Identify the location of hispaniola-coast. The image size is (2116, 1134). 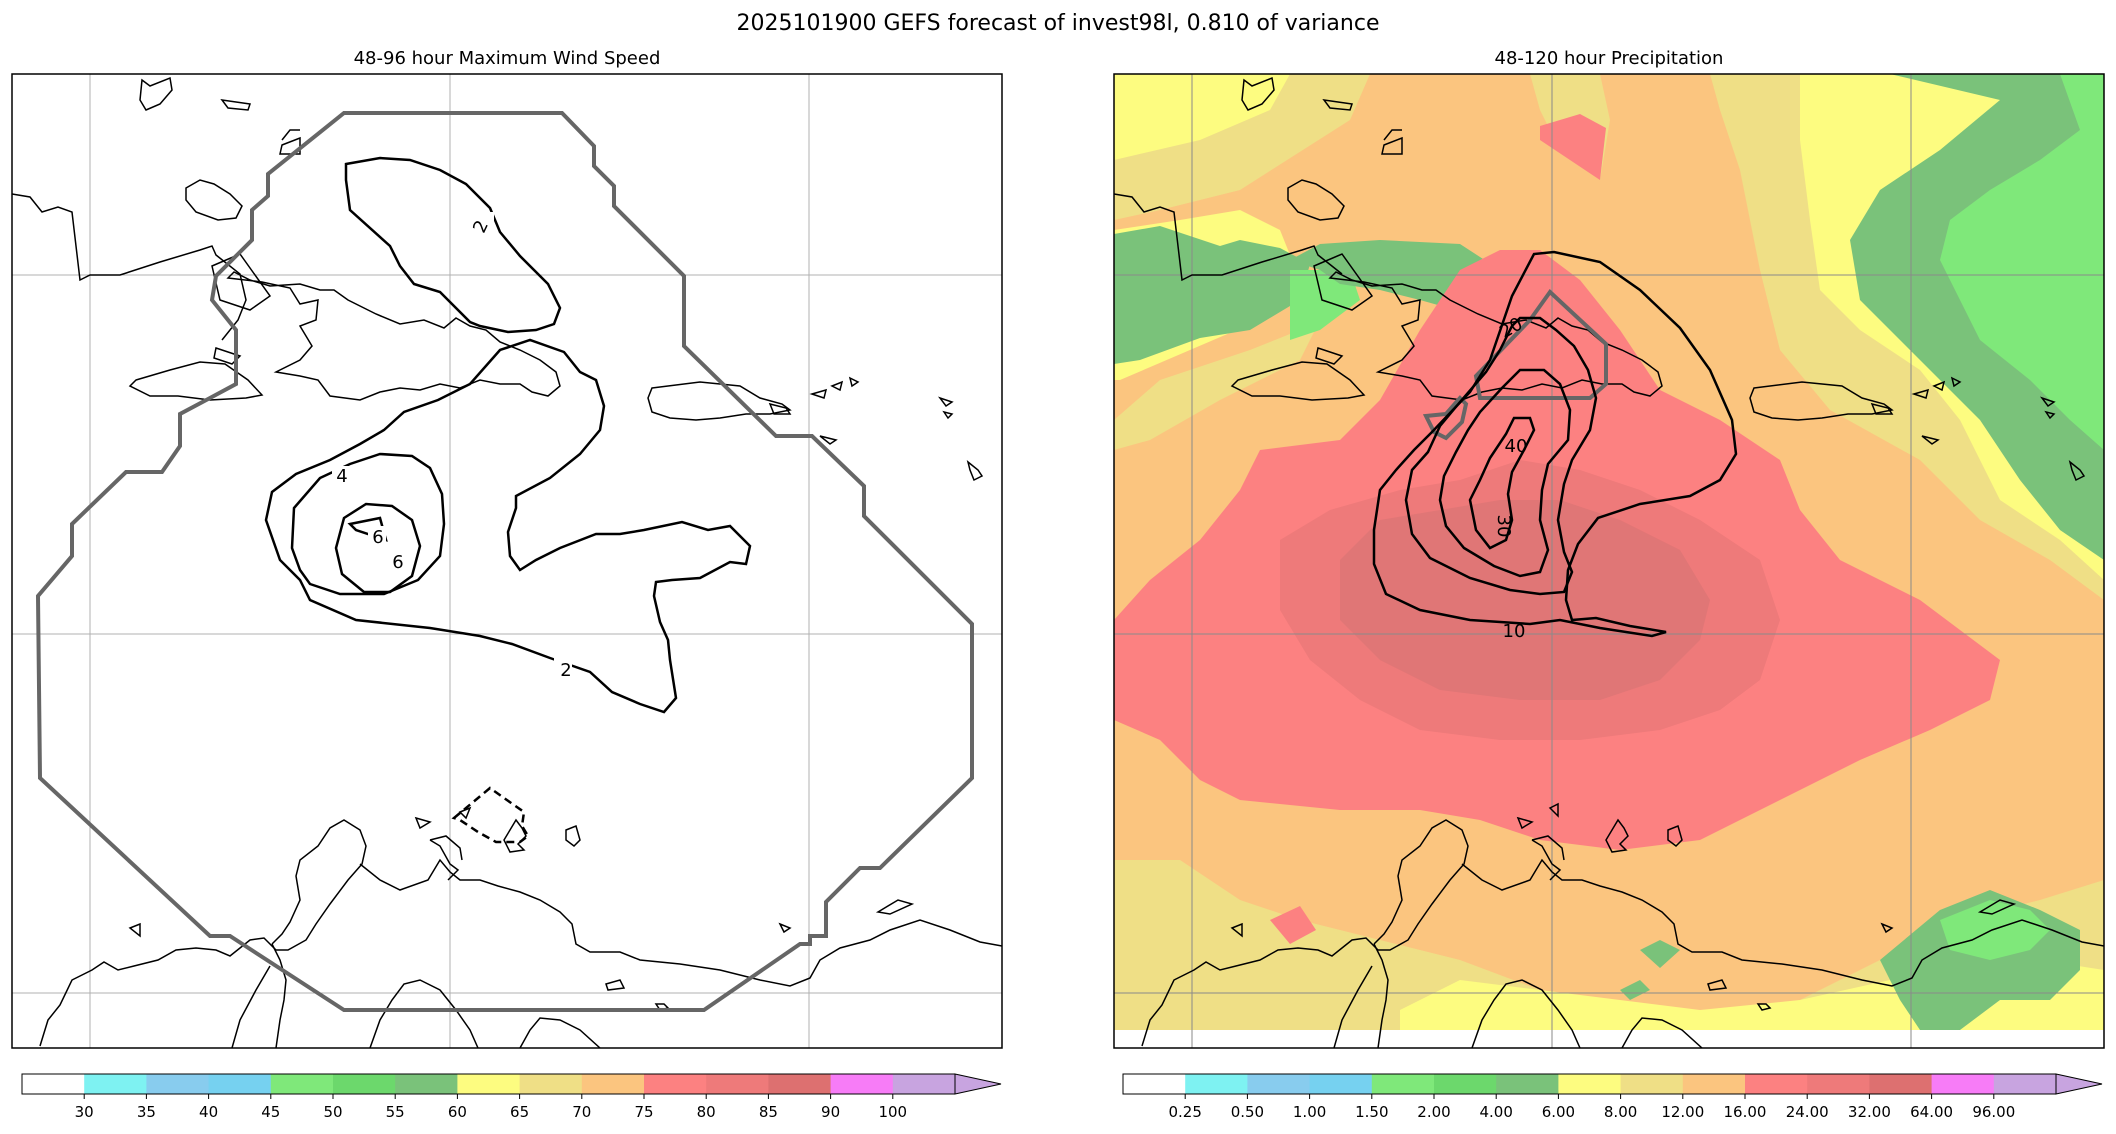
(1495, 336).